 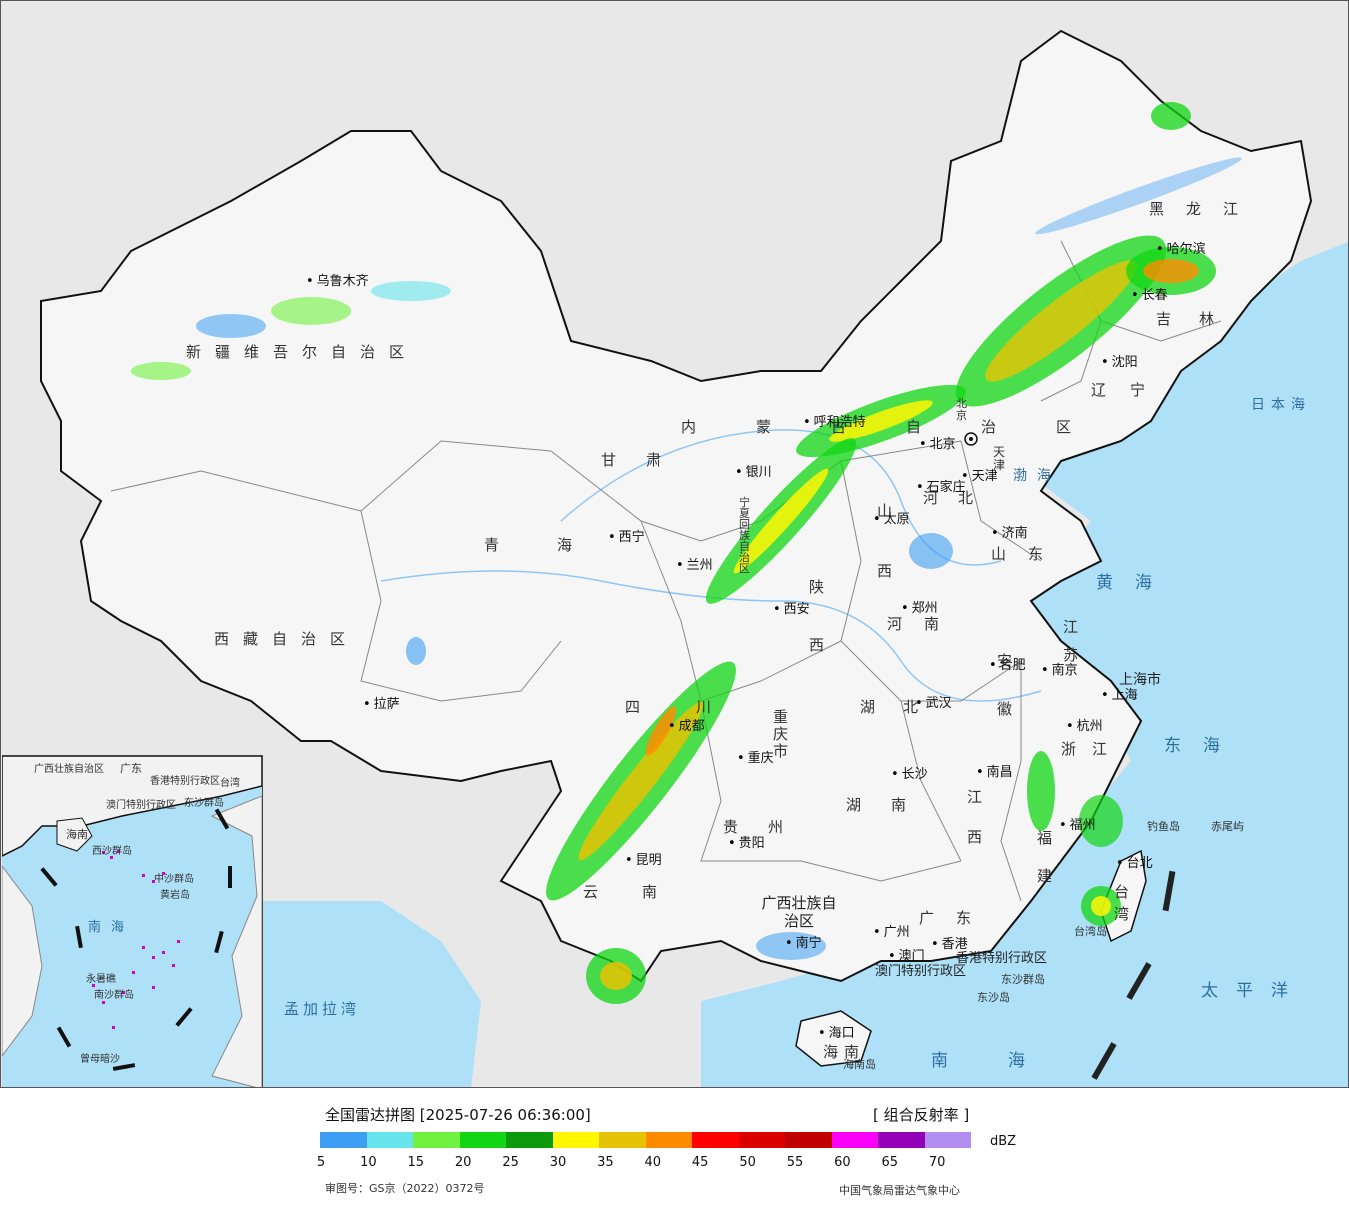 I want to click on inset-label-nanhai: 南海, so click(x=111, y=927).